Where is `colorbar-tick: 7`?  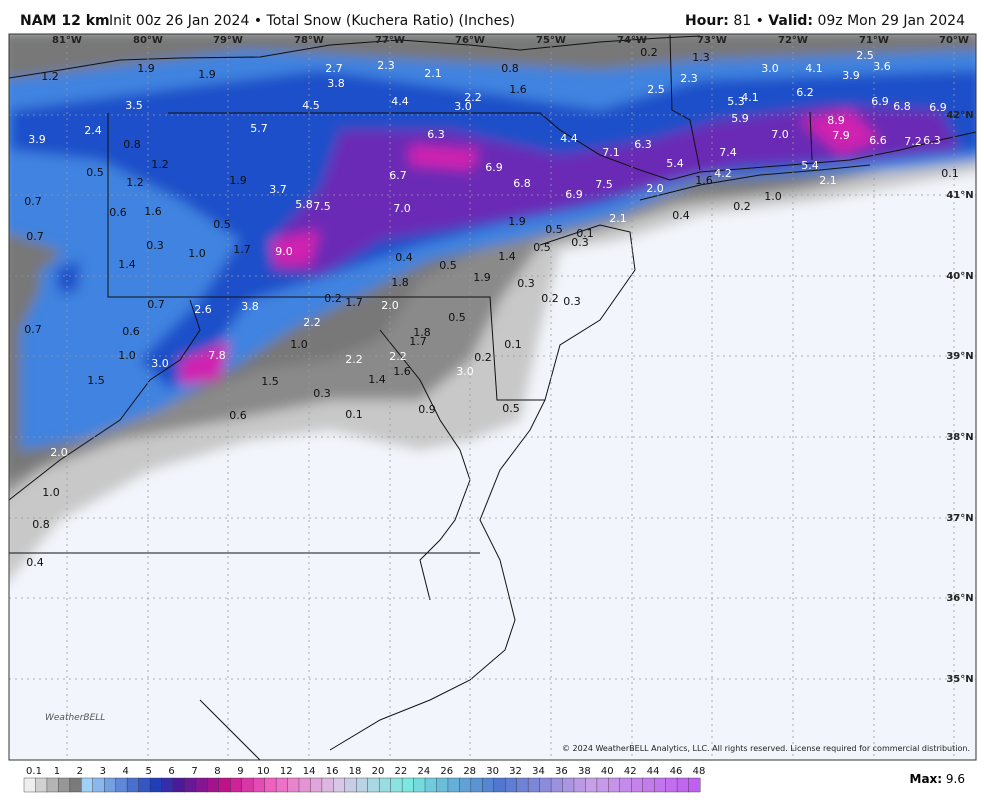 colorbar-tick: 7 is located at coordinates (194, 771).